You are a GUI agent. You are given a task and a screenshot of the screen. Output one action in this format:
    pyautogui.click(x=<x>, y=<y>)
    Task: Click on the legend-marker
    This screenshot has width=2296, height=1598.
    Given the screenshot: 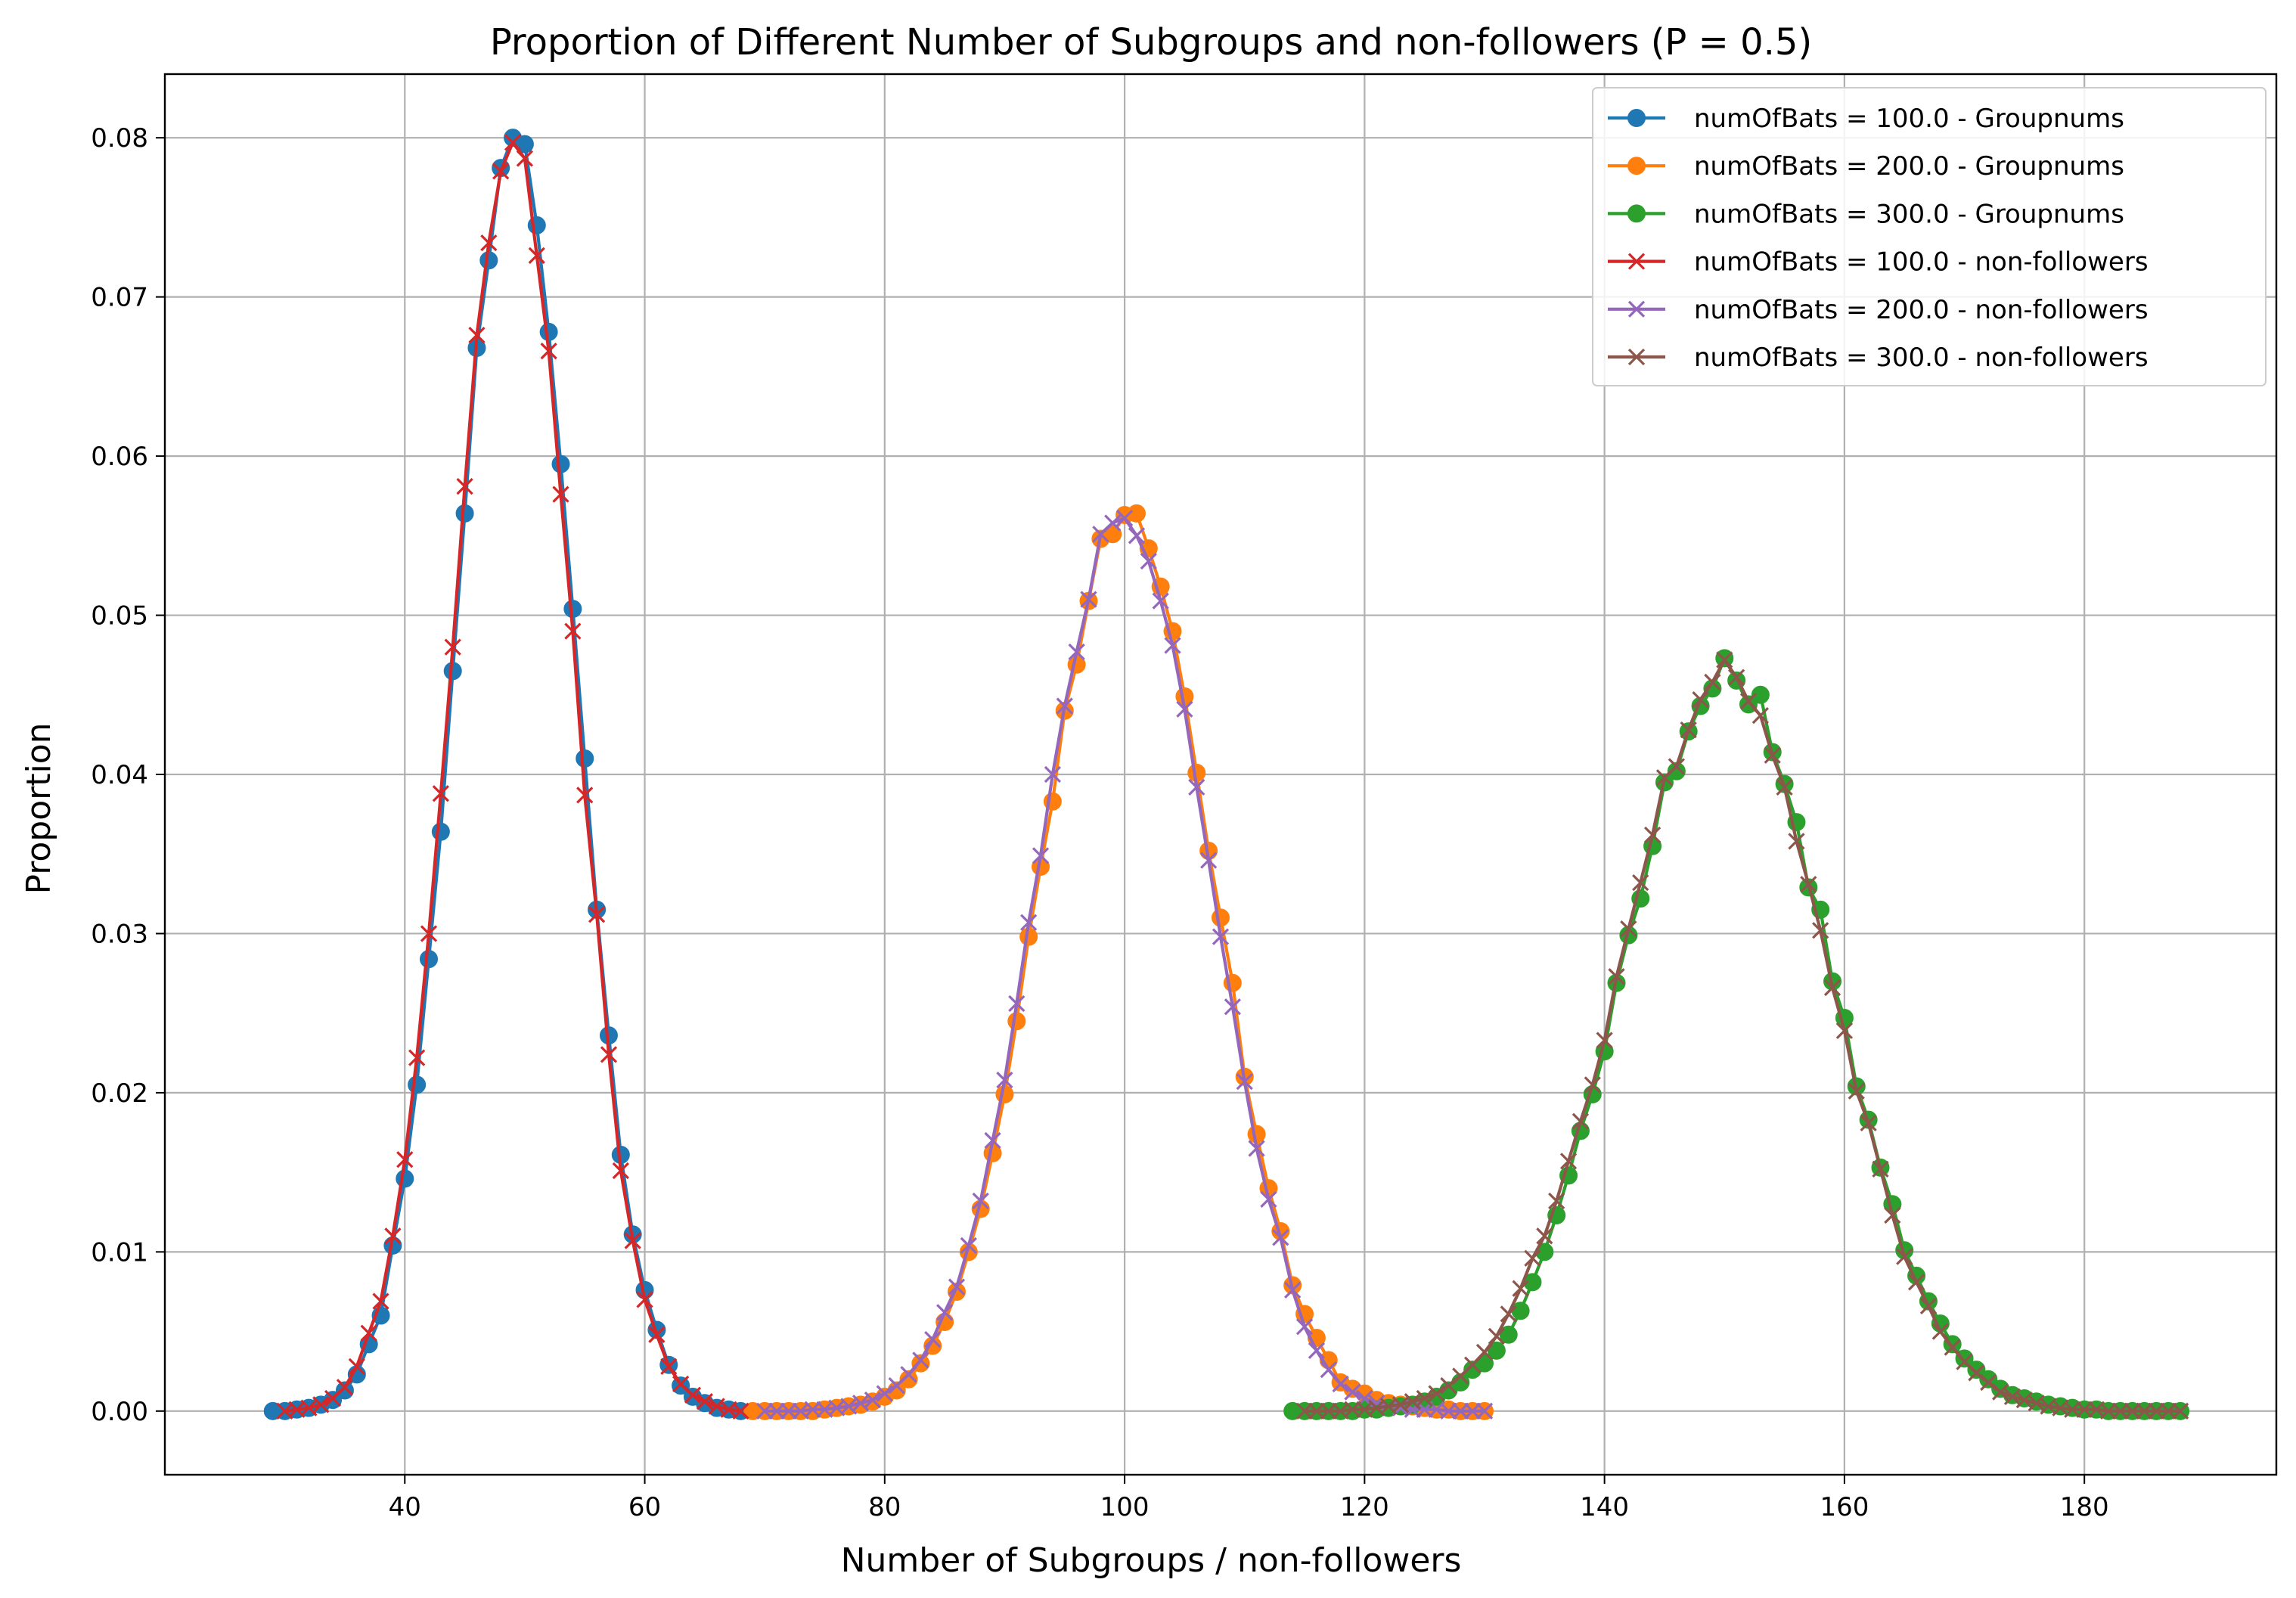 What is the action you would take?
    pyautogui.click(x=1636, y=309)
    